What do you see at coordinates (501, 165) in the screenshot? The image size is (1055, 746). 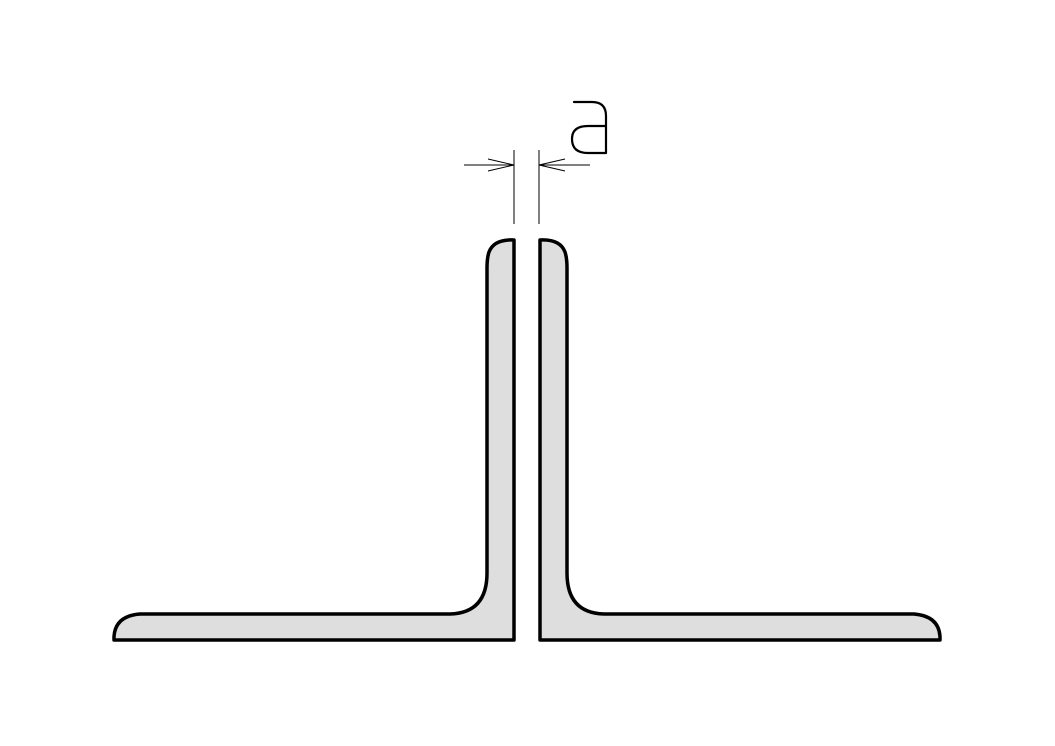 I see `left-arrowhead` at bounding box center [501, 165].